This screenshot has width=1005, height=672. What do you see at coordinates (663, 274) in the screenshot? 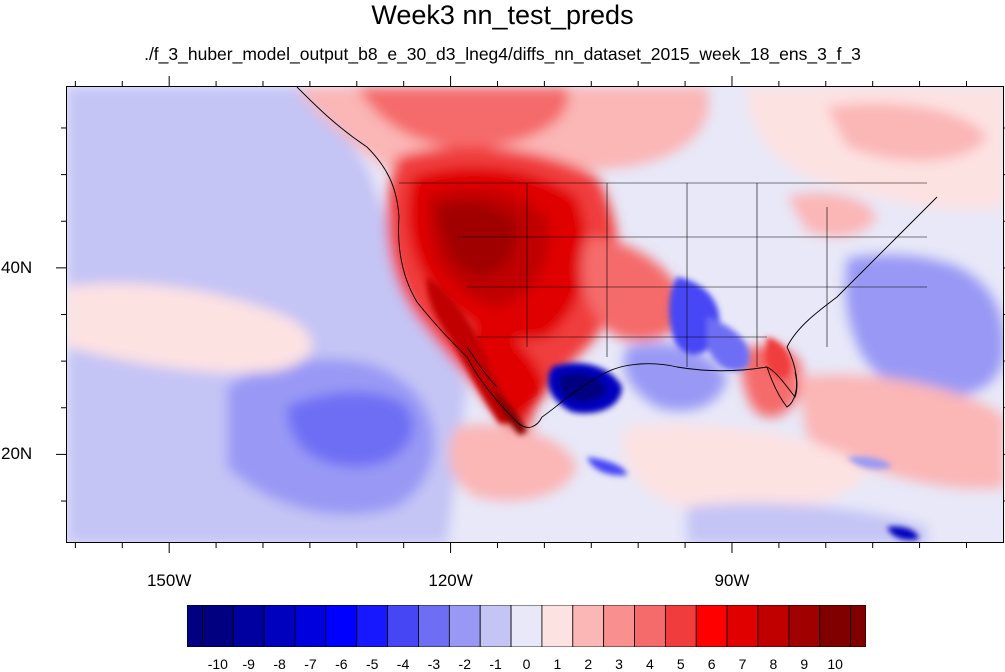
I see `political-boundaries` at bounding box center [663, 274].